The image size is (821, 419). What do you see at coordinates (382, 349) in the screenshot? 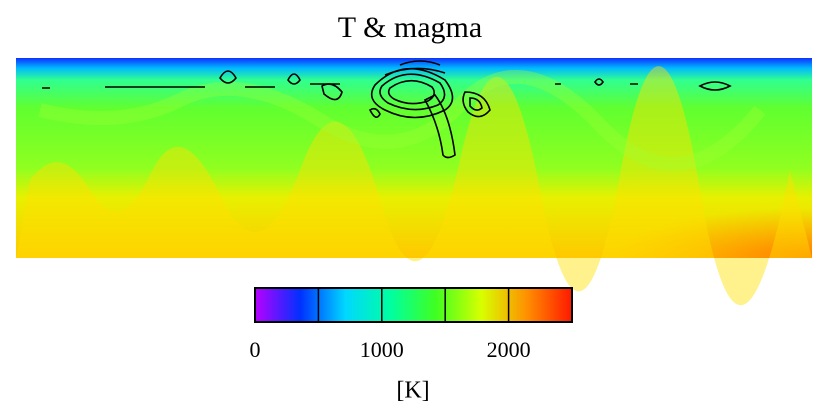
I see `colorbar-tick-label: 1000` at bounding box center [382, 349].